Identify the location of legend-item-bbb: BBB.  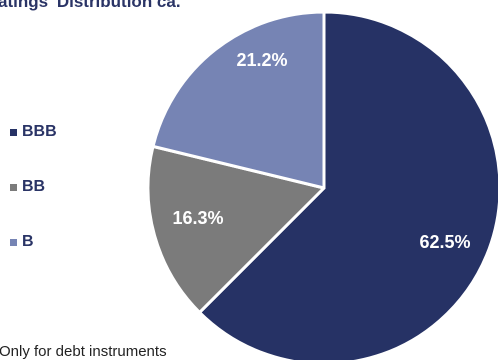
(33, 132).